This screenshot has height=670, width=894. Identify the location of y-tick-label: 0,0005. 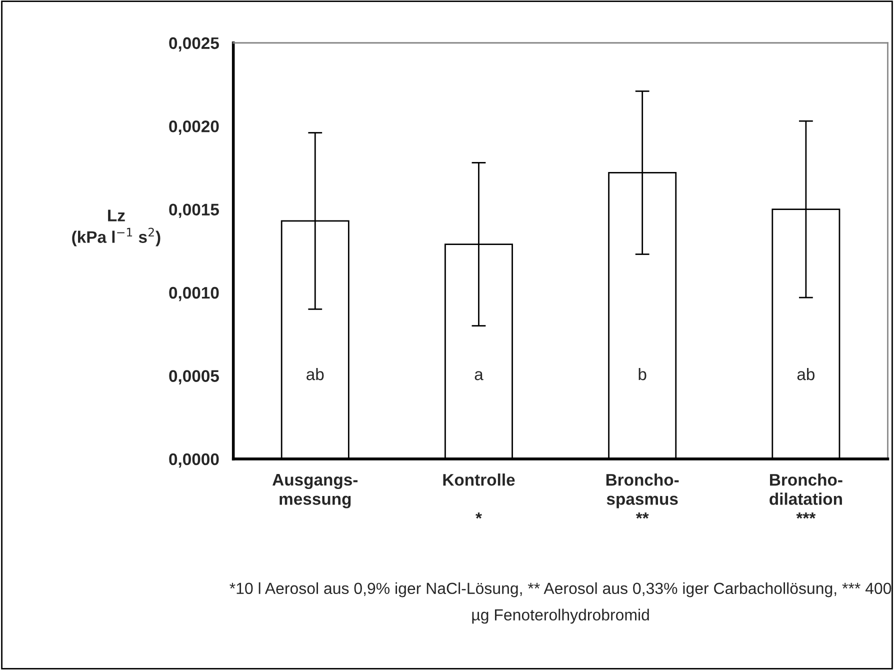
(194, 377).